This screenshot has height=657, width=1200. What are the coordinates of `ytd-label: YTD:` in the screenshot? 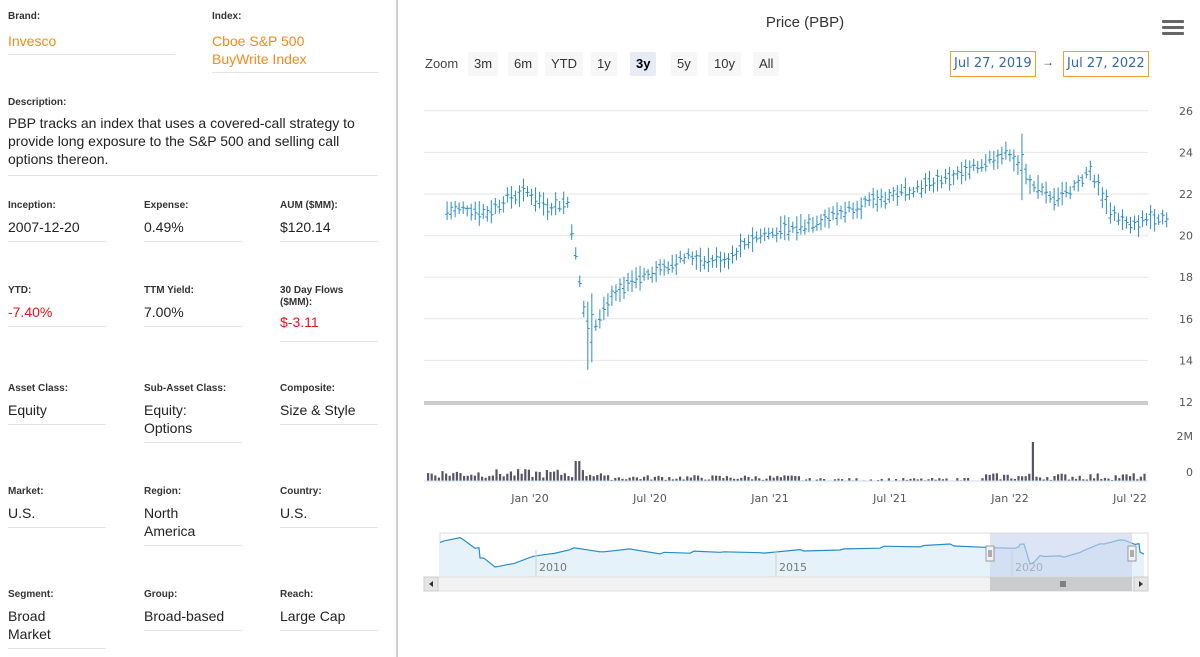 It's located at (20, 290).